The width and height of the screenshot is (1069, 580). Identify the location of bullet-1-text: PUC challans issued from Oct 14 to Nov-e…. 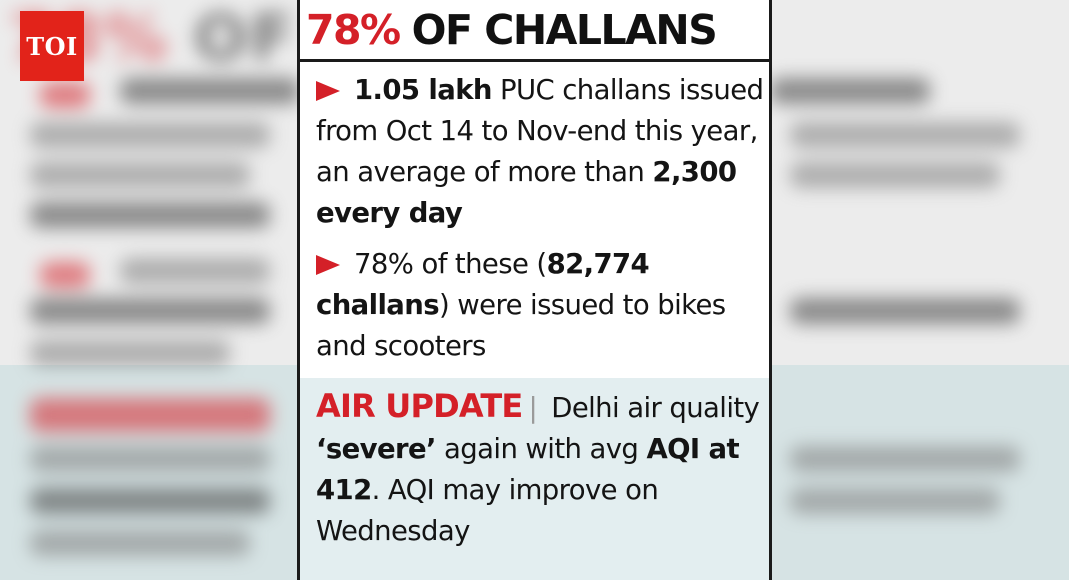
(540, 131).